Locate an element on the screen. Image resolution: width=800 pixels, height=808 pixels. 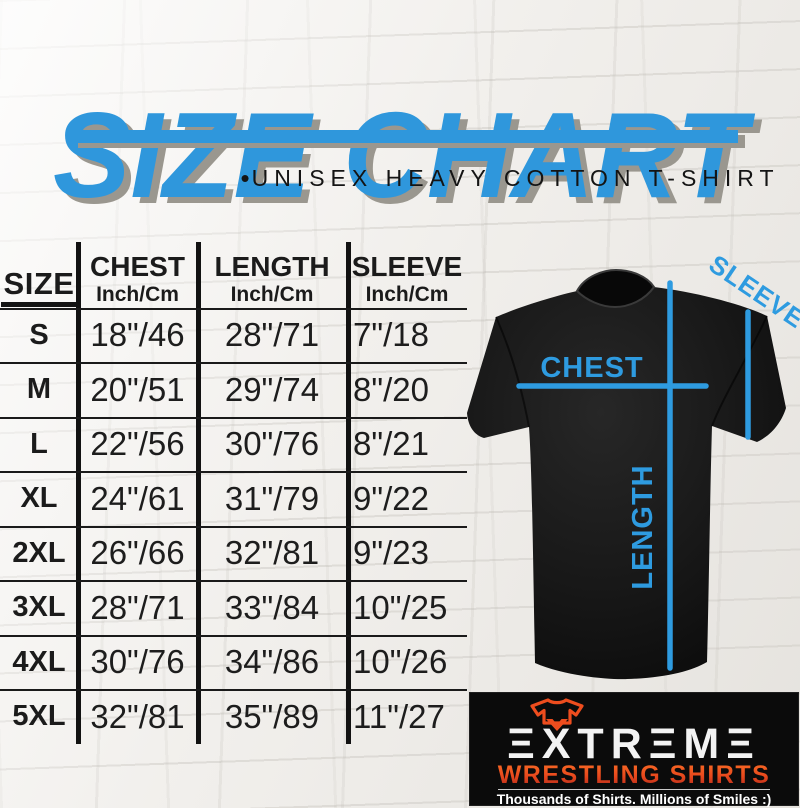
cell-sleeve: 9"/22 is located at coordinates (391, 498).